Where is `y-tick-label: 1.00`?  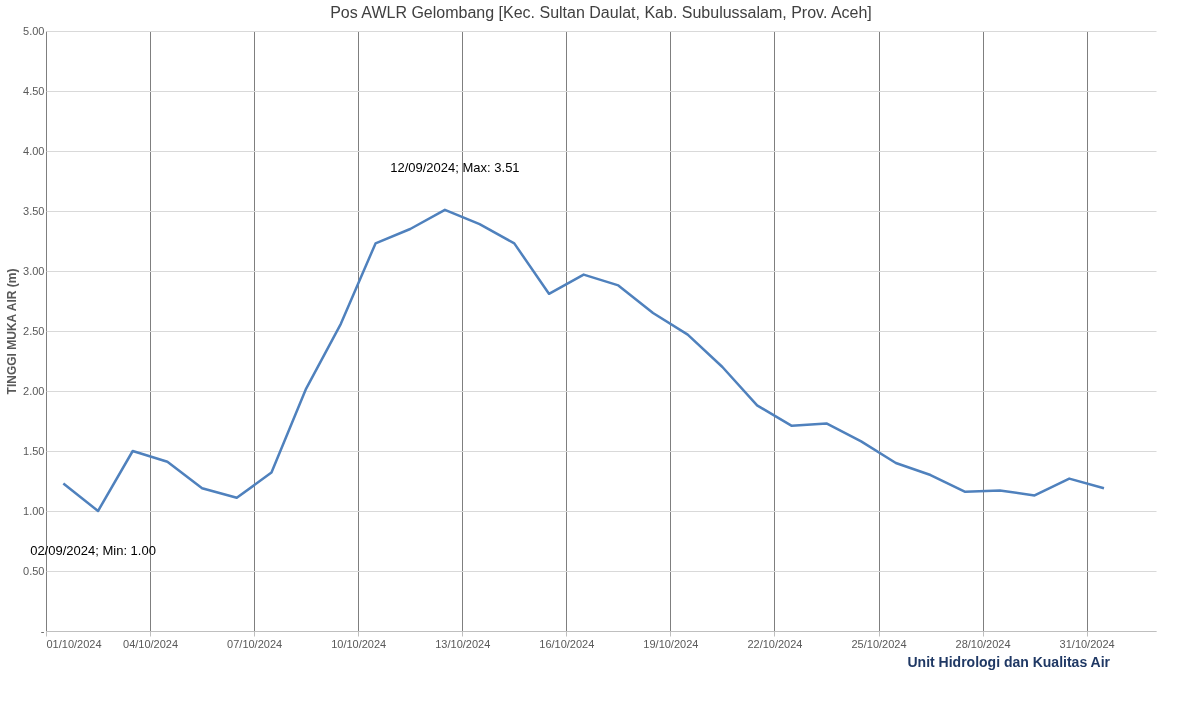
y-tick-label: 1.00 is located at coordinates (34, 510).